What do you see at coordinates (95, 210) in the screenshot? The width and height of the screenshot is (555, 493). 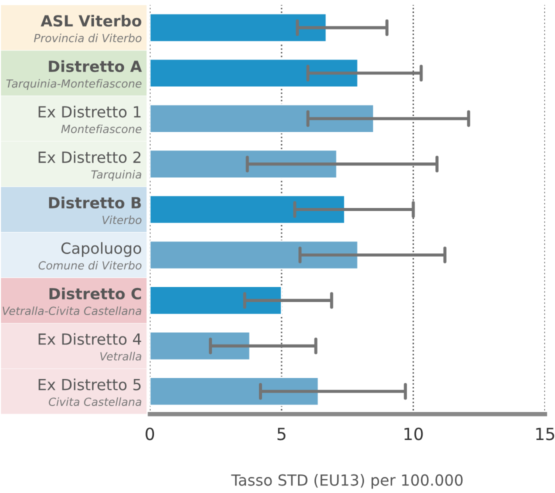 I see `y-tick-label: Distretto B Viterbo` at bounding box center [95, 210].